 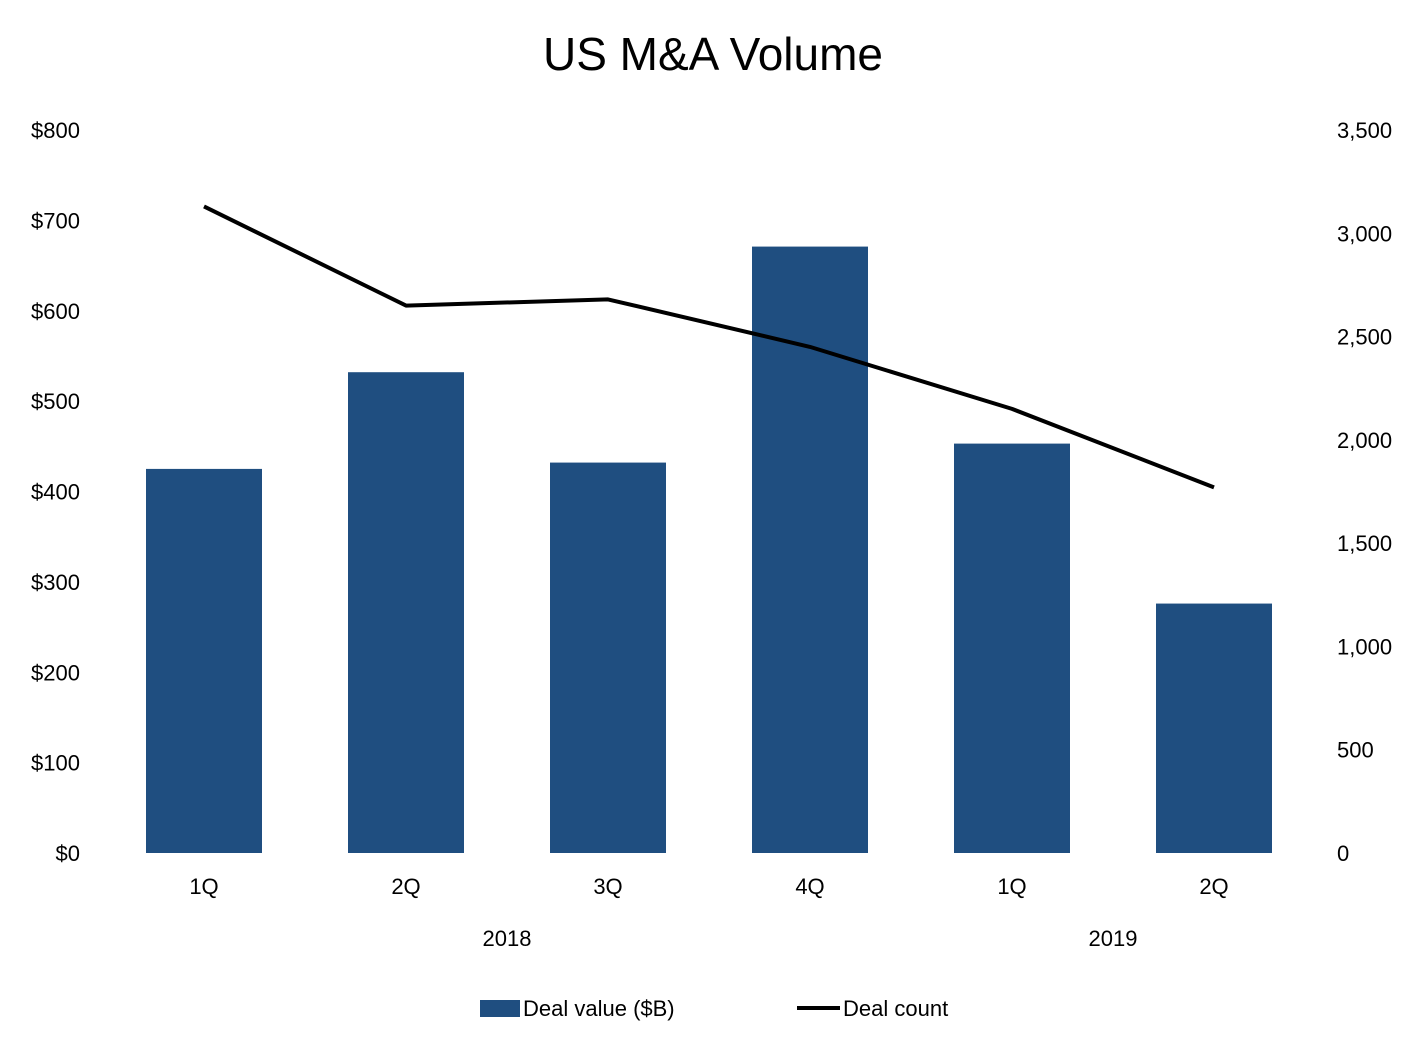 I want to click on left-axis-tick-label: $500, so click(x=55, y=401).